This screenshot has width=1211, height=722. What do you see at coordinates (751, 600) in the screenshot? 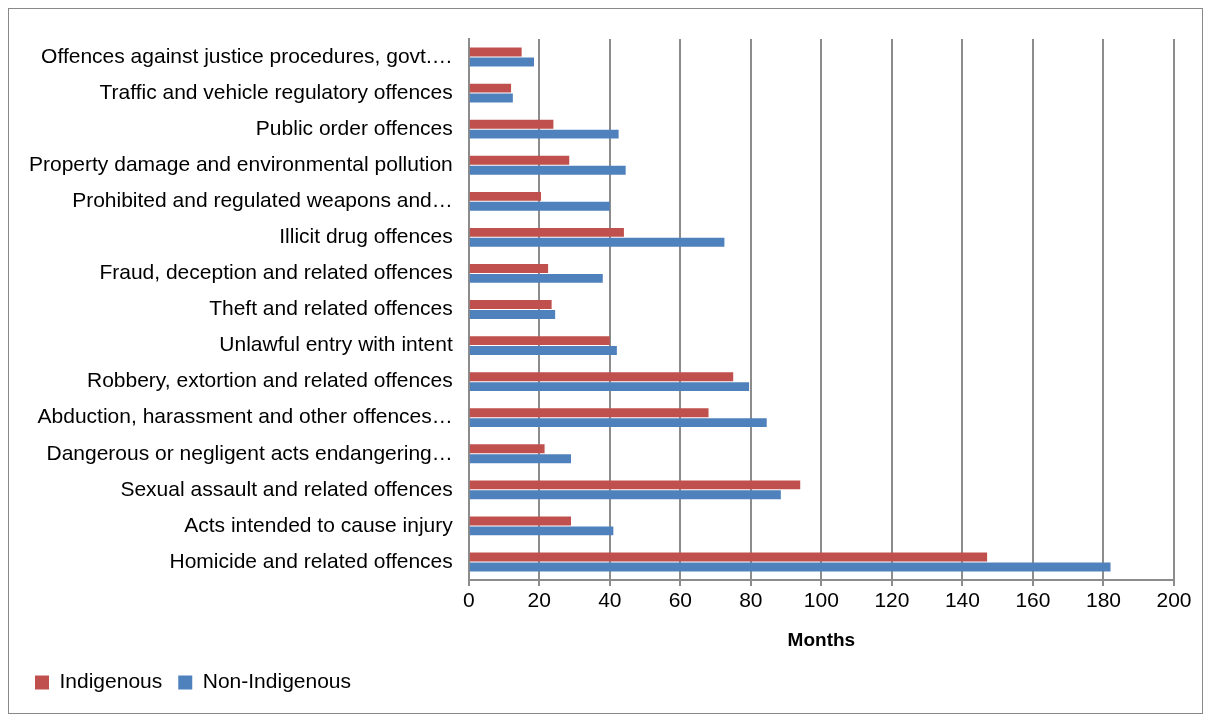
I see `x-tick-label: 80` at bounding box center [751, 600].